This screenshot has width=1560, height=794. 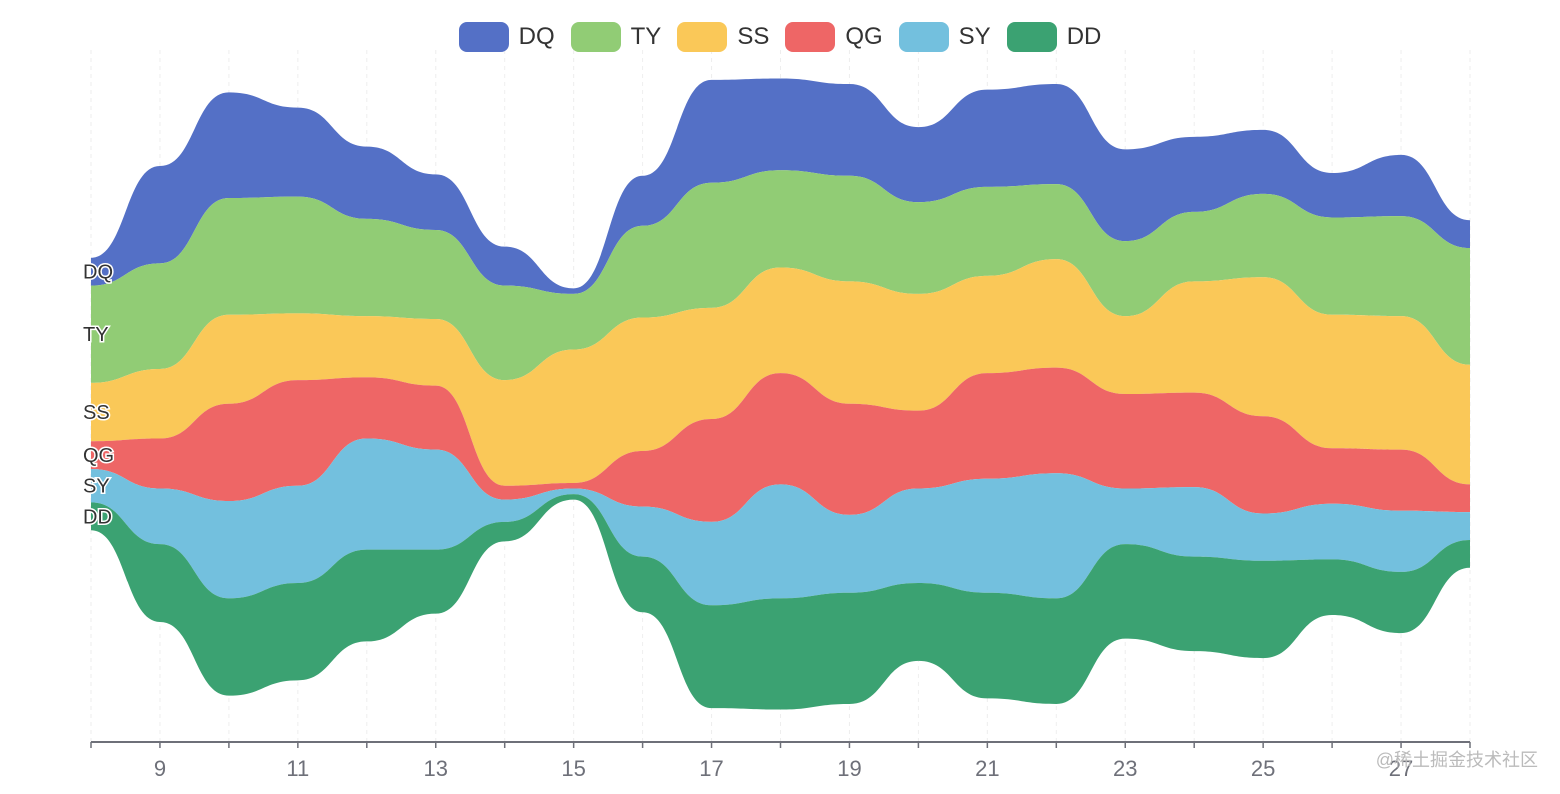 What do you see at coordinates (987, 768) in the screenshot?
I see `x-tick-label: 21` at bounding box center [987, 768].